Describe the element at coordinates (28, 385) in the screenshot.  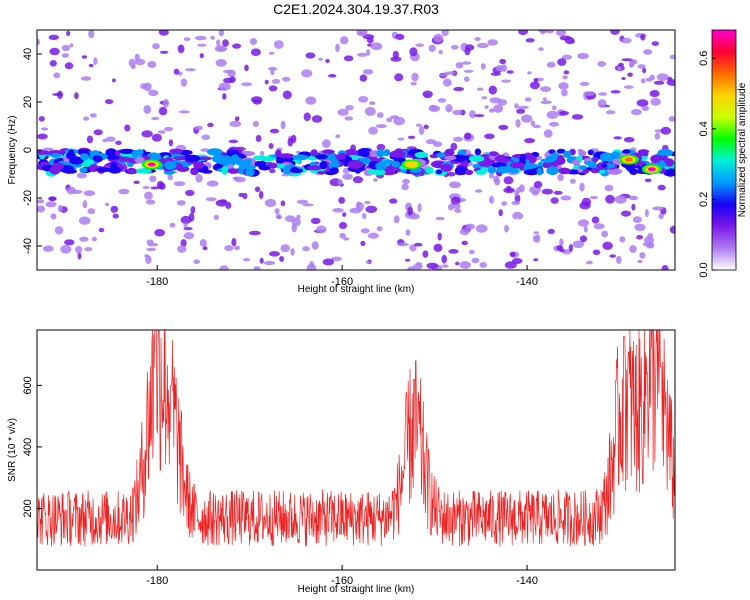
I see `y-tick-label: 600` at that location.